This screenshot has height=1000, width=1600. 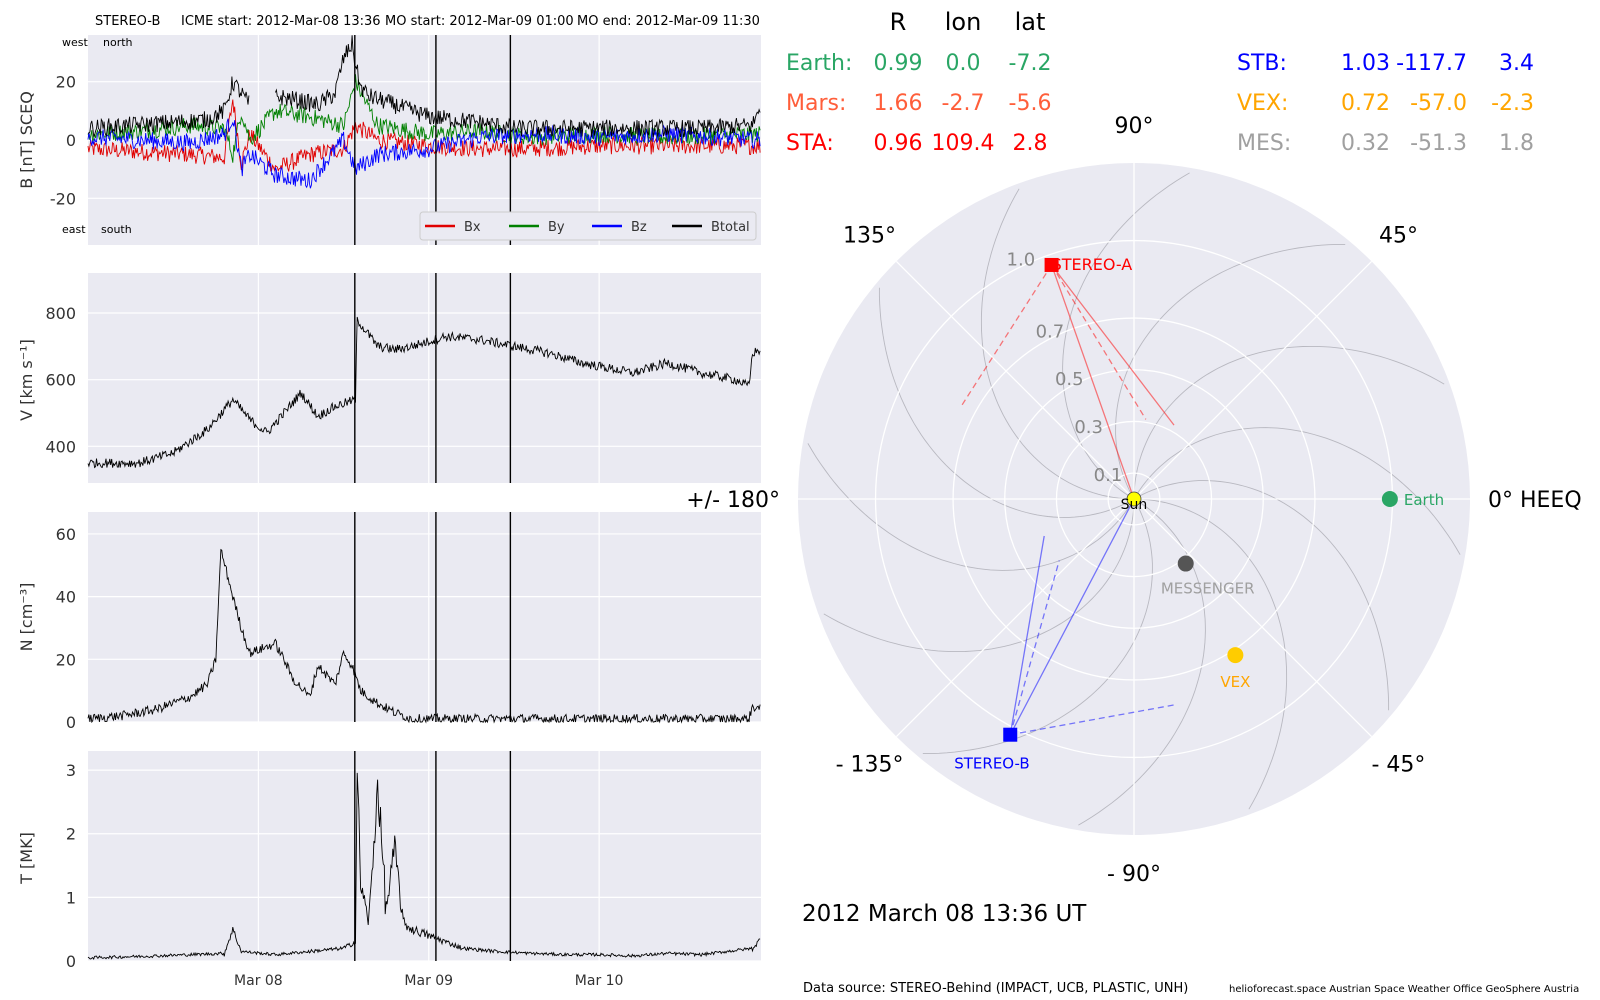 What do you see at coordinates (71, 897) in the screenshot?
I see `ytick-label: 1` at bounding box center [71, 897].